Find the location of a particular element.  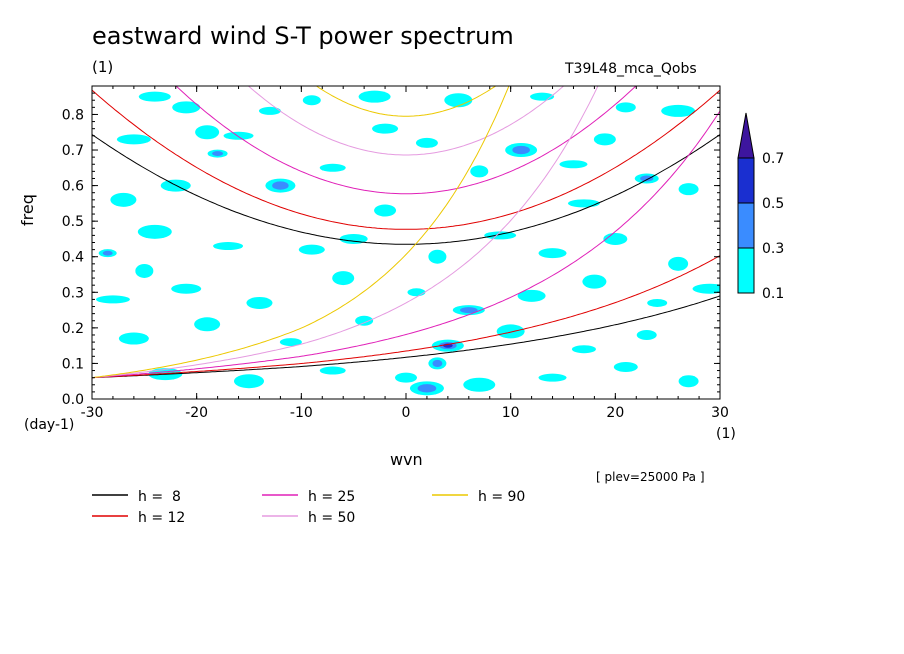

x-tick-label: 0 is located at coordinates (406, 413).